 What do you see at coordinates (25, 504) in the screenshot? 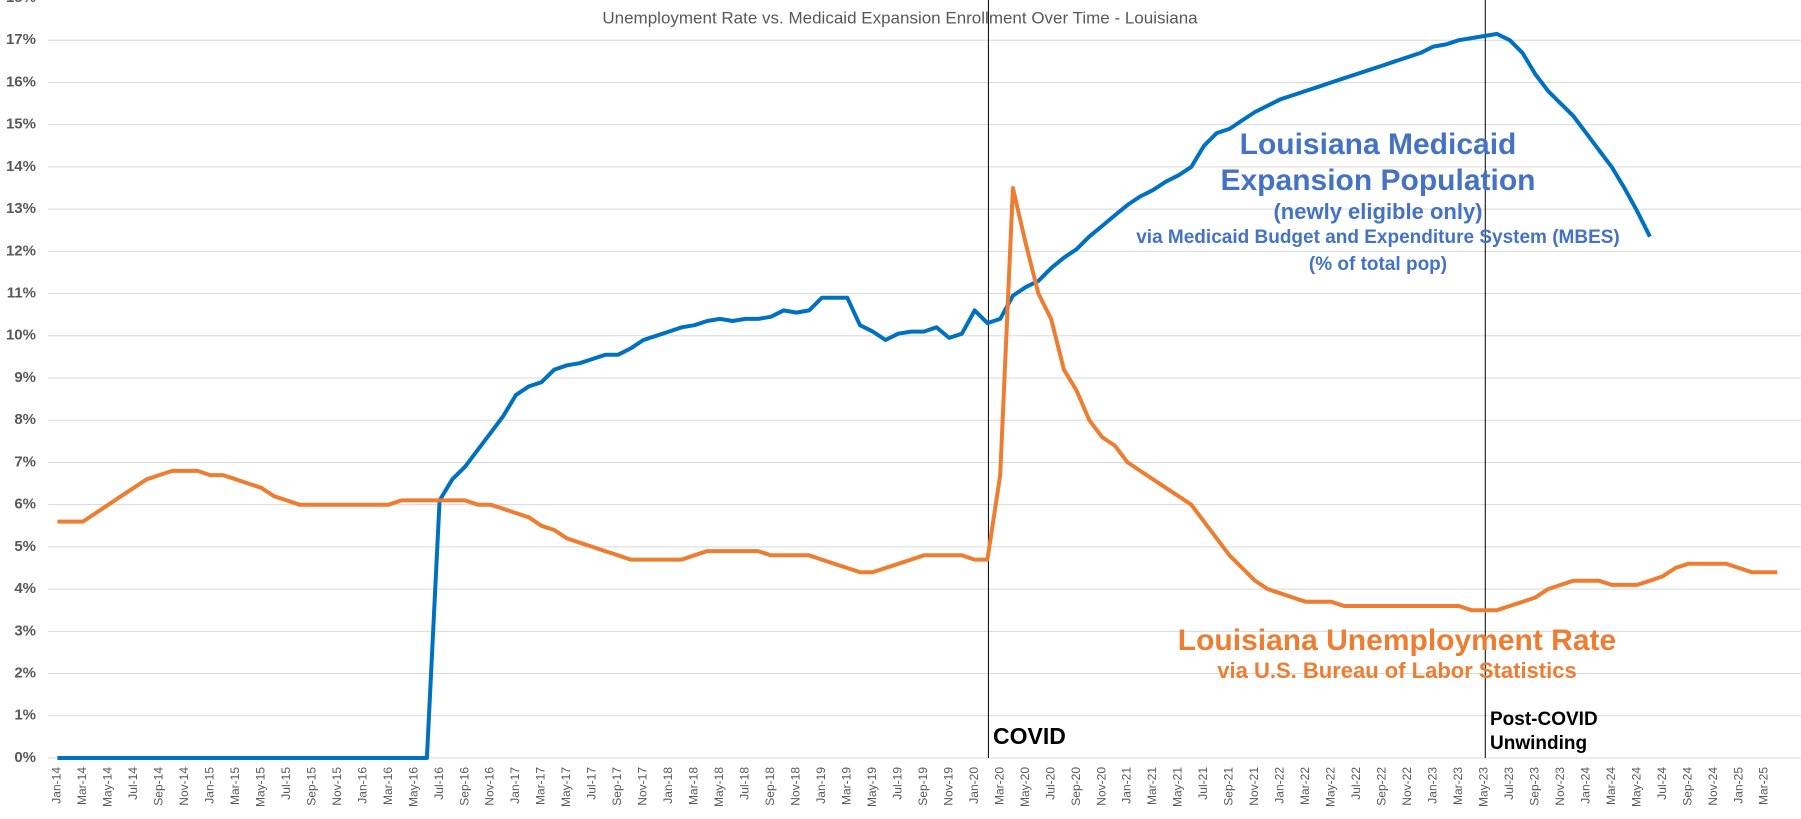
I see `y-tick-label: 6%` at bounding box center [25, 504].